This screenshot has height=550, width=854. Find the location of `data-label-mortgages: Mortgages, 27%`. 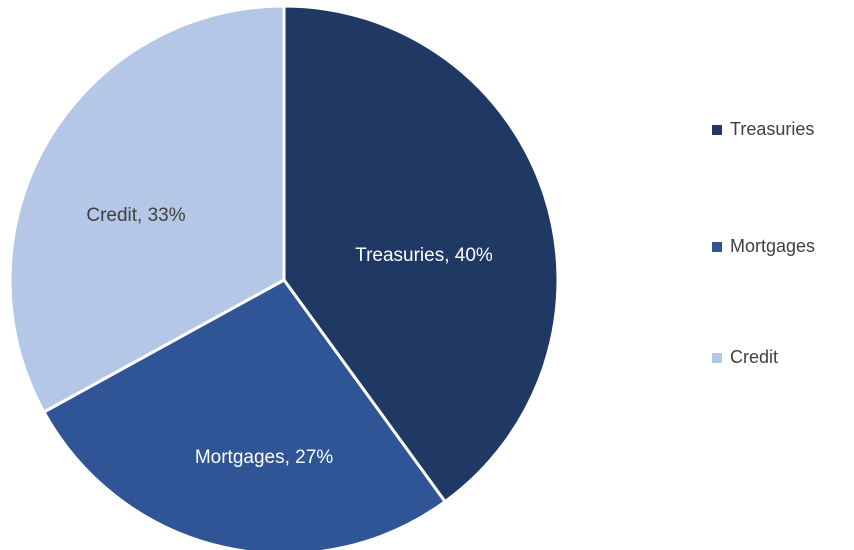

data-label-mortgages: Mortgages, 27% is located at coordinates (264, 457).